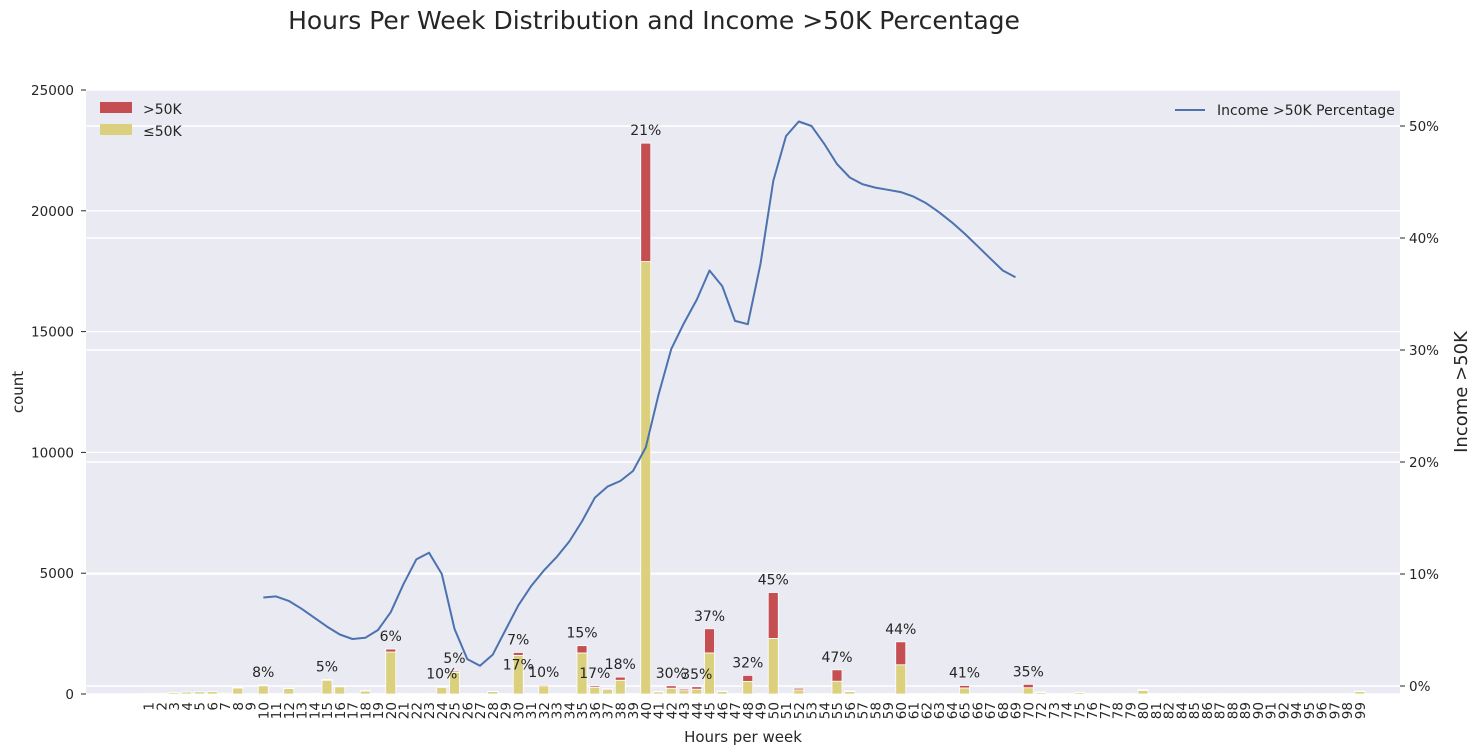 The image size is (1481, 754). What do you see at coordinates (18, 392) in the screenshot?
I see `y-axis-label: count` at bounding box center [18, 392].